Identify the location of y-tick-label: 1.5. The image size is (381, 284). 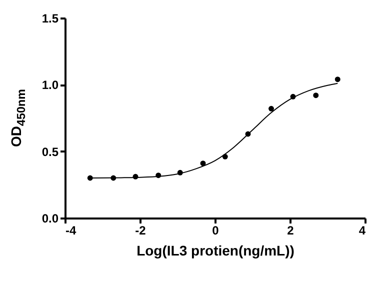
(50, 19).